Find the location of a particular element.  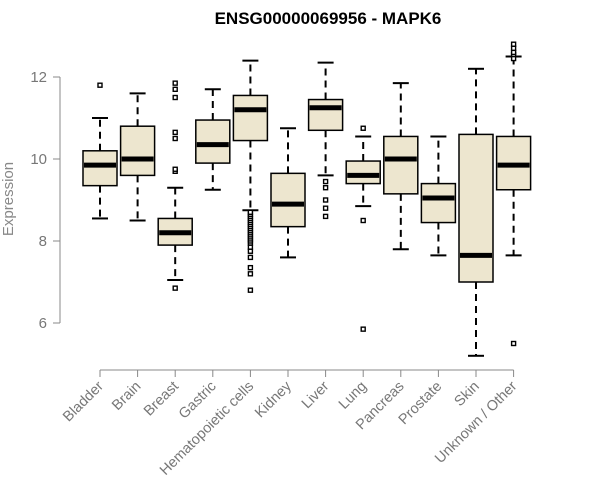

y-tick-label: 12 is located at coordinates (38, 77).